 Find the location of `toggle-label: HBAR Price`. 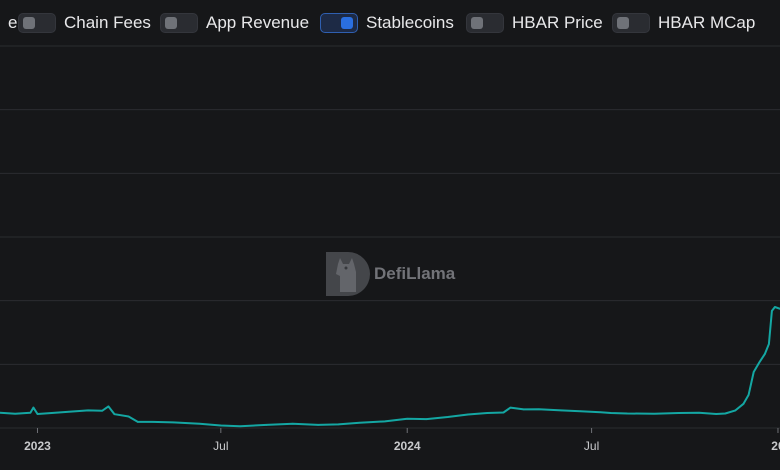

toggle-label: HBAR Price is located at coordinates (557, 22).